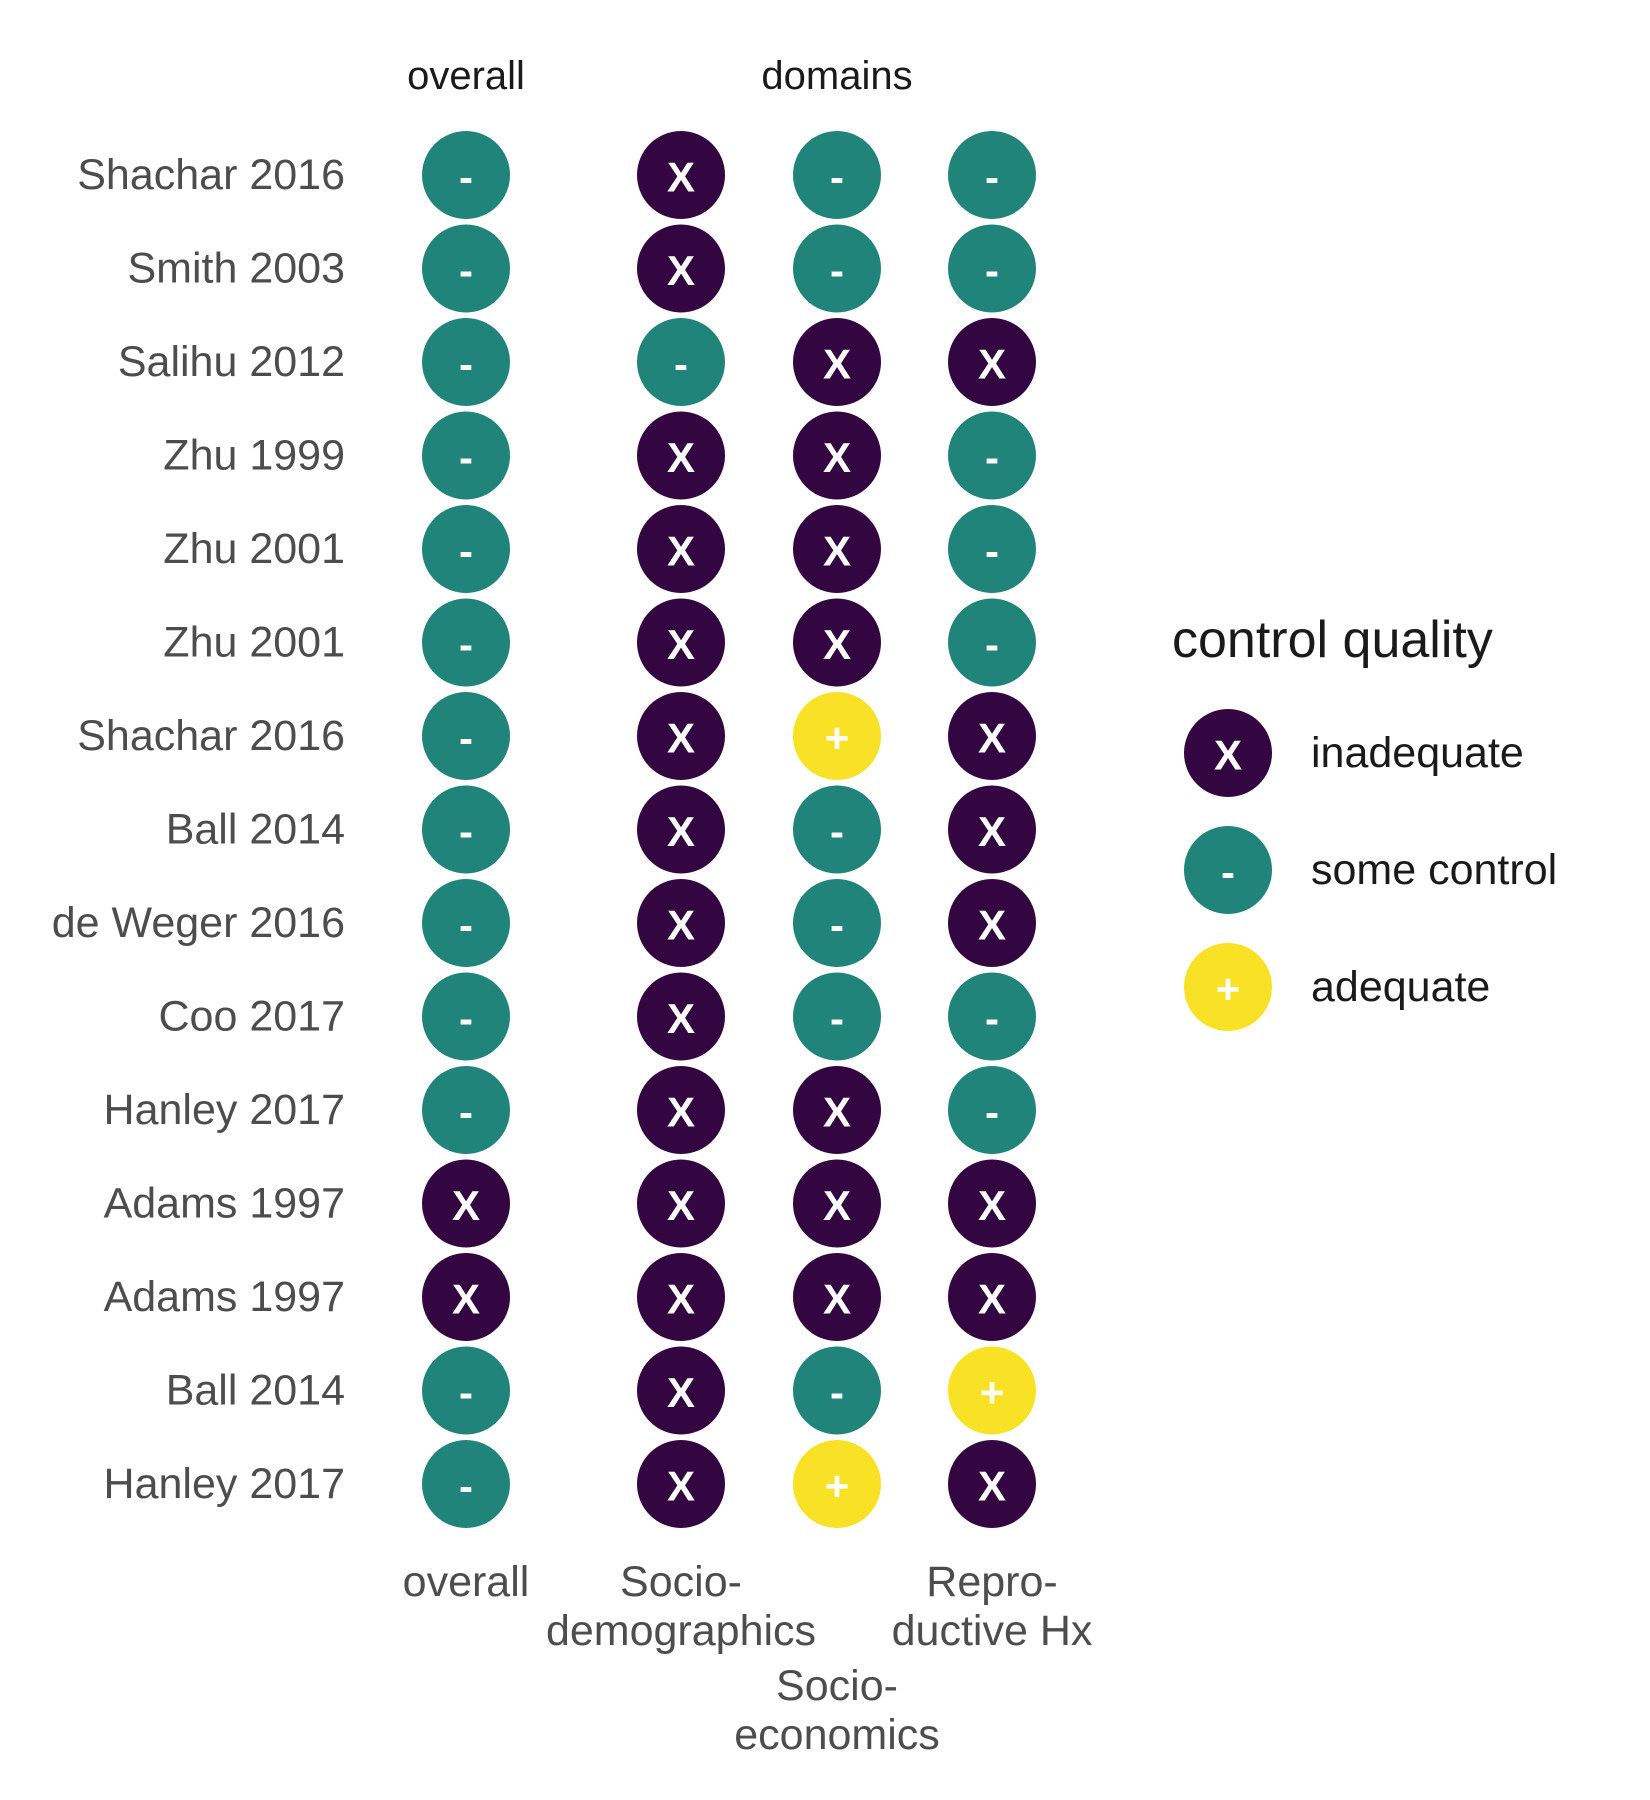 The width and height of the screenshot is (1650, 1800). What do you see at coordinates (1332, 640) in the screenshot?
I see `legend-title: control quality` at bounding box center [1332, 640].